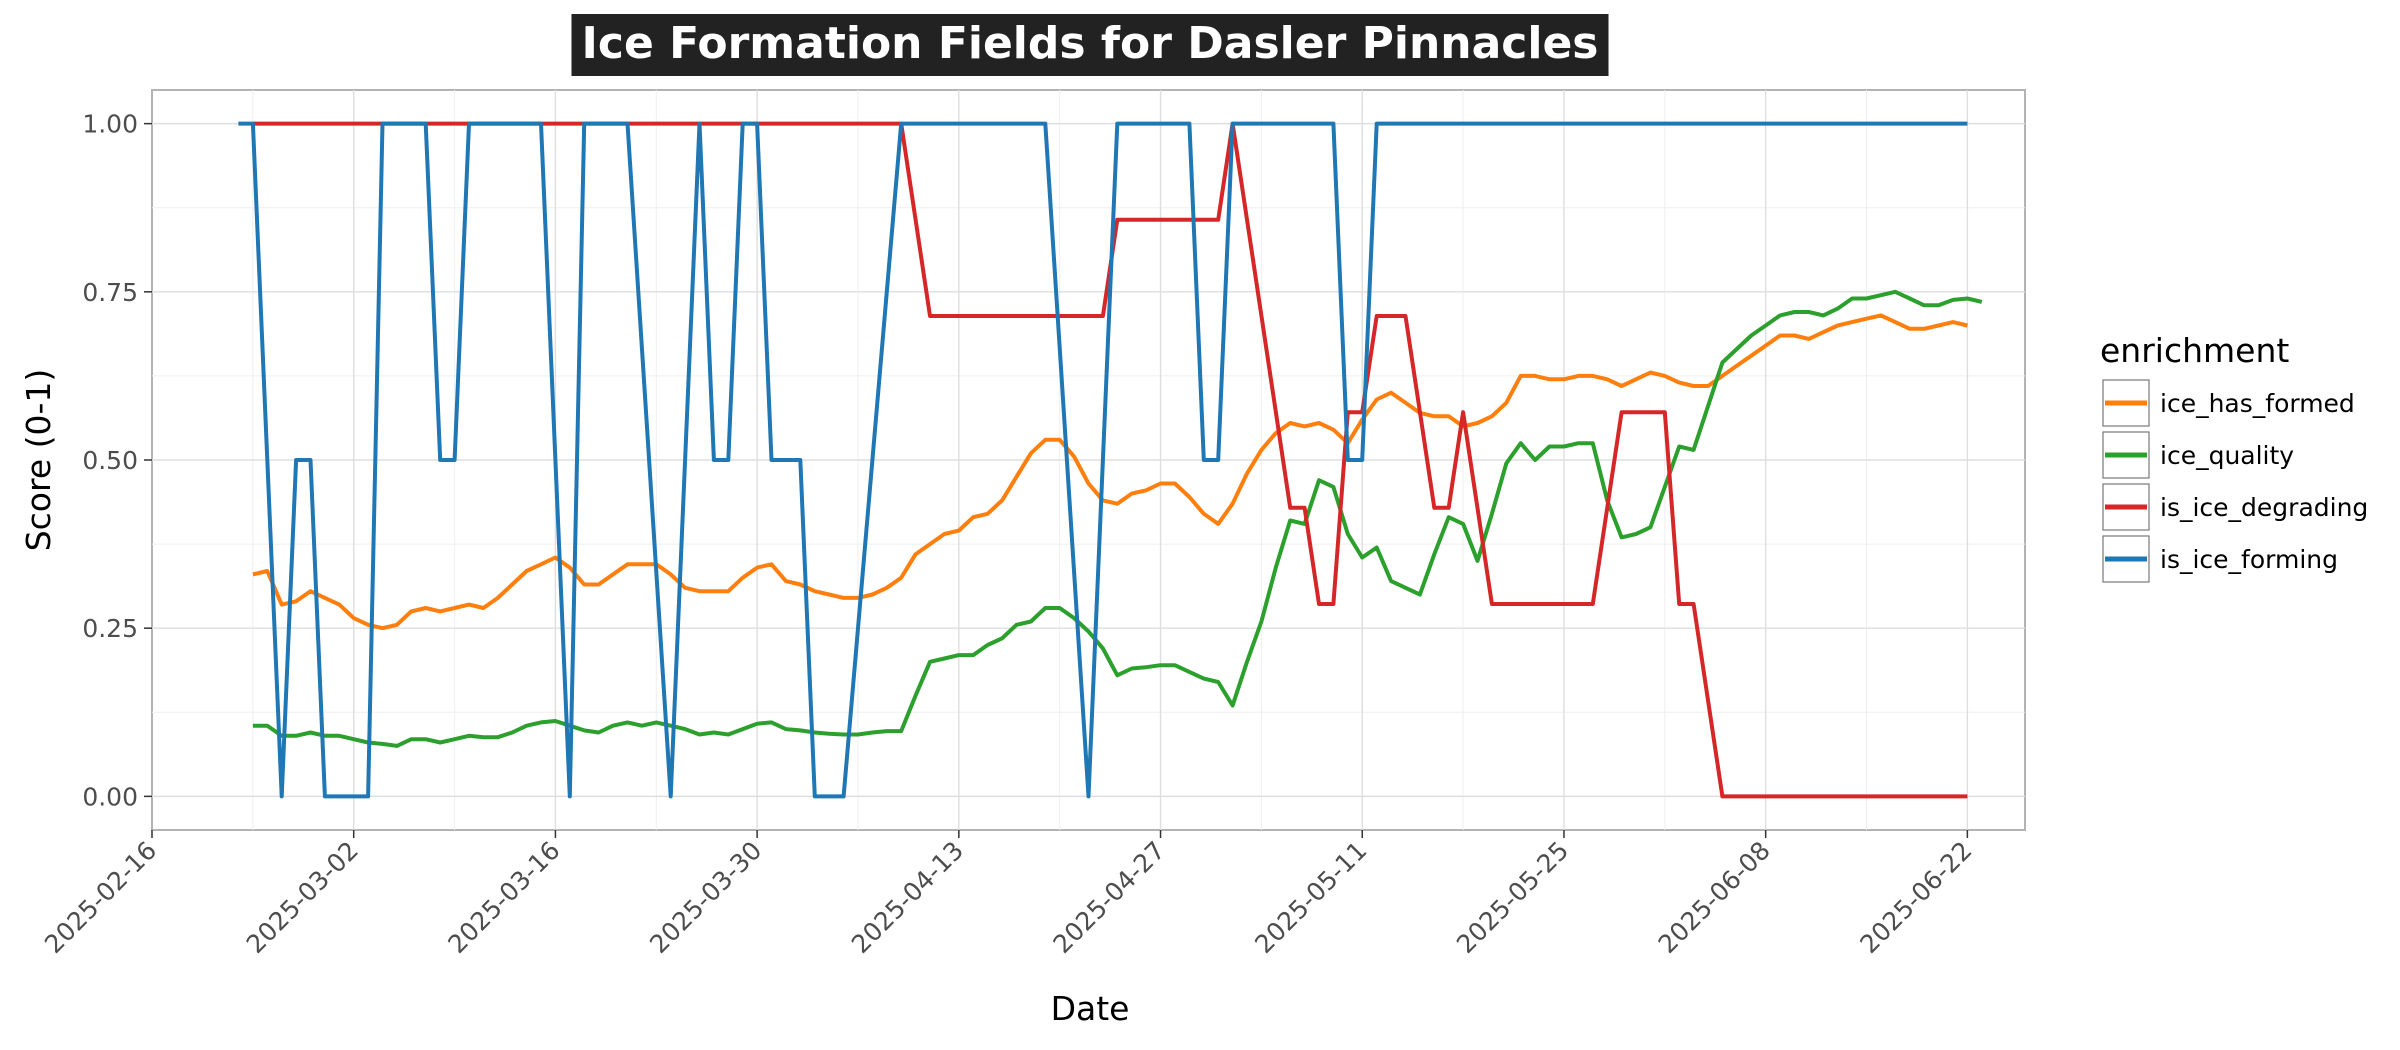 The image size is (2400, 1050). What do you see at coordinates (503, 897) in the screenshot?
I see `x-tick-label: 2025-03-16` at bounding box center [503, 897].